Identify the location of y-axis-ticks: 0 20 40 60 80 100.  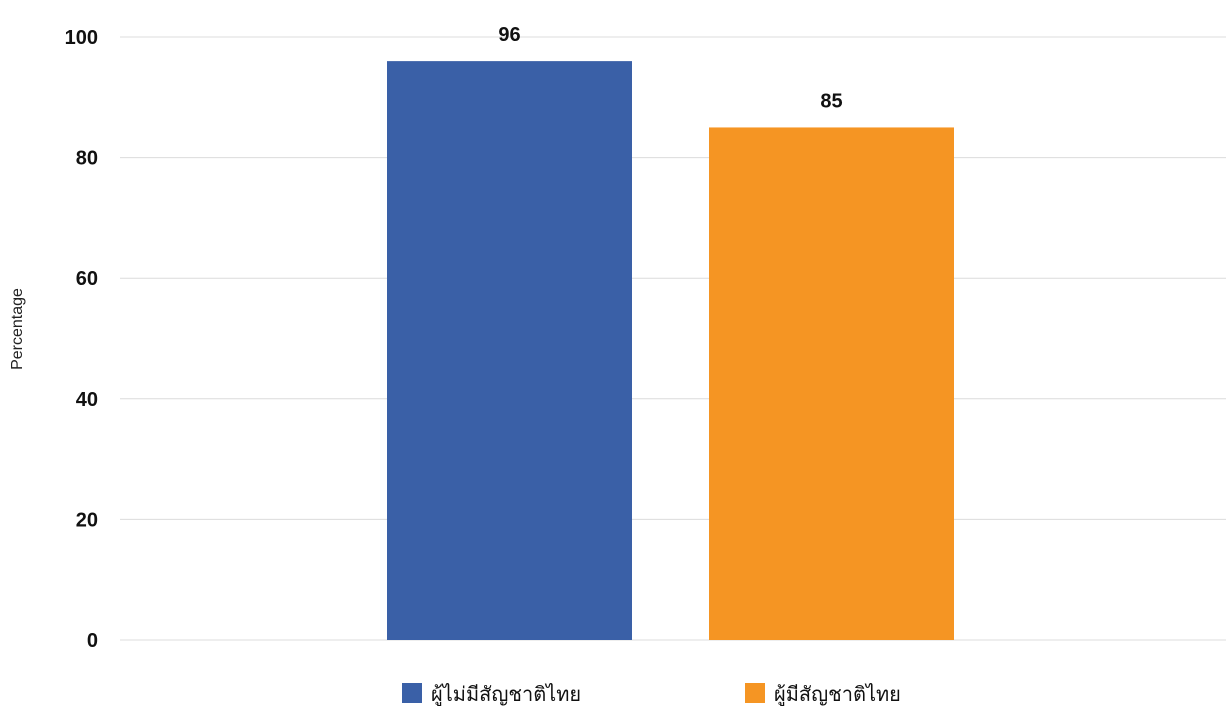
(81, 339).